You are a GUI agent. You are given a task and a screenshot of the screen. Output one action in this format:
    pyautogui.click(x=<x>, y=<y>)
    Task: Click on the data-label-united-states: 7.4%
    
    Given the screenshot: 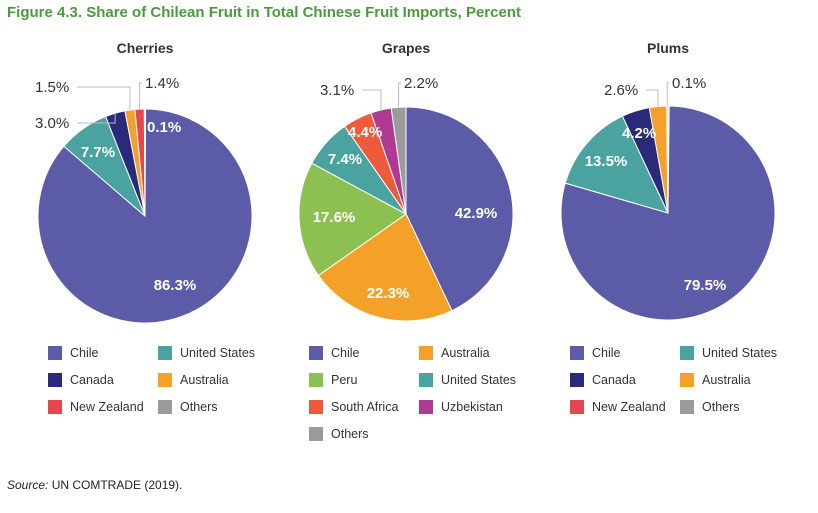 What is the action you would take?
    pyautogui.click(x=345, y=159)
    